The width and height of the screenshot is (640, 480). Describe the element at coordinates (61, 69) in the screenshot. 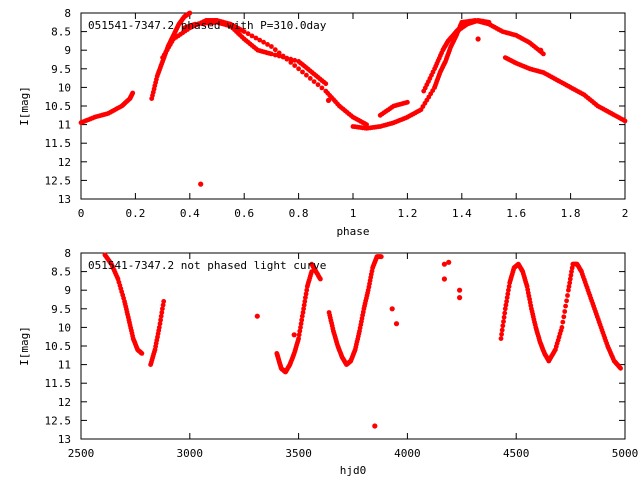

I see `phased-chart-y-tick-label: 9.5` at that location.